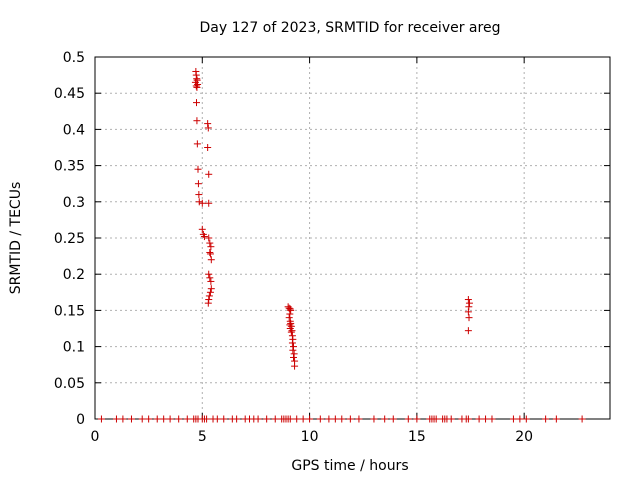 This screenshot has width=640, height=480. I want to click on y-tick-label: 0, so click(80, 420).